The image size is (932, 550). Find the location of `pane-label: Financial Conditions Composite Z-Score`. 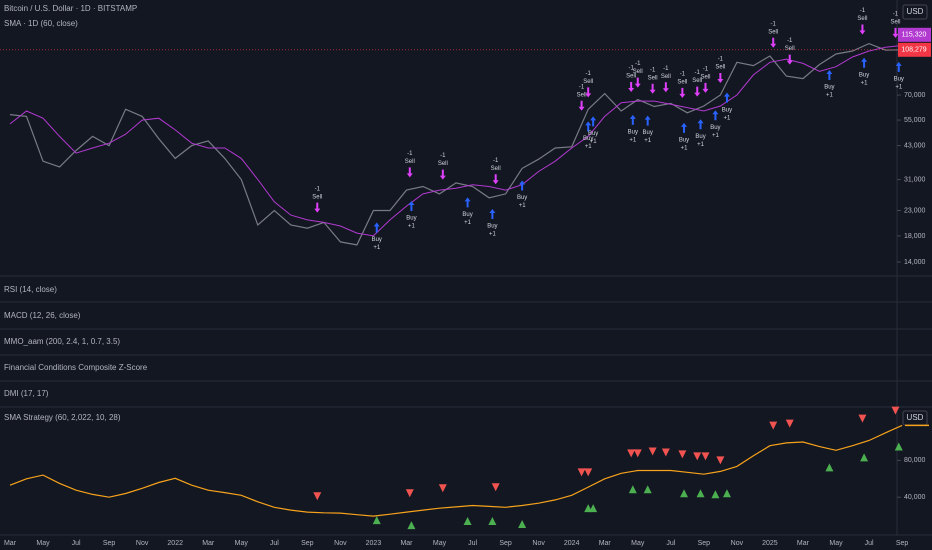

pane-label: Financial Conditions Composite Z-Score is located at coordinates (76, 367).